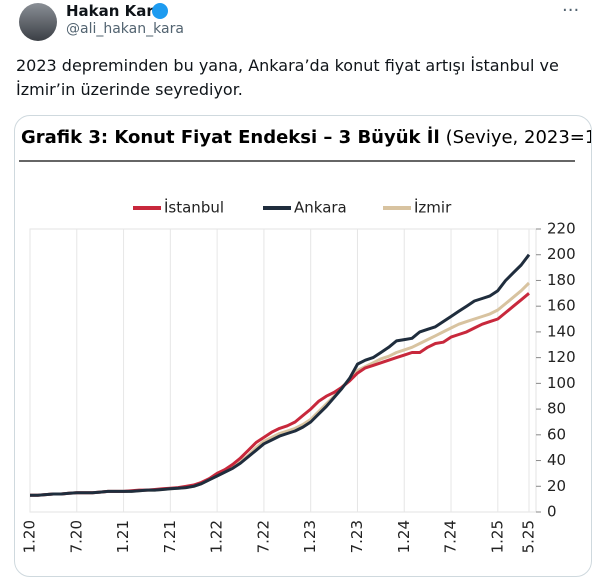 Image resolution: width=607 pixels, height=577 pixels. I want to click on y-tick-label: 120, so click(561, 357).